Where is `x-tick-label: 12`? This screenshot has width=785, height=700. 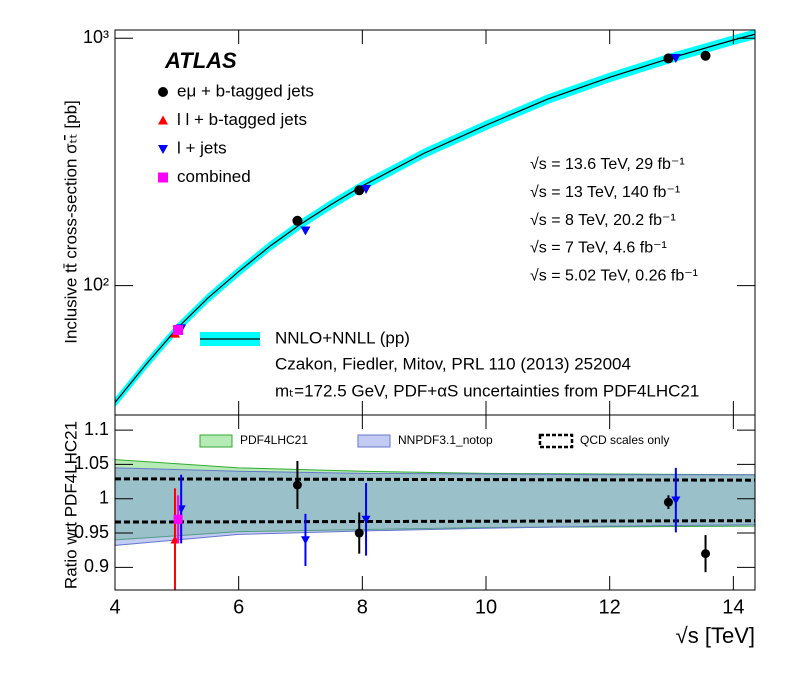
x-tick-label: 12 is located at coordinates (610, 607).